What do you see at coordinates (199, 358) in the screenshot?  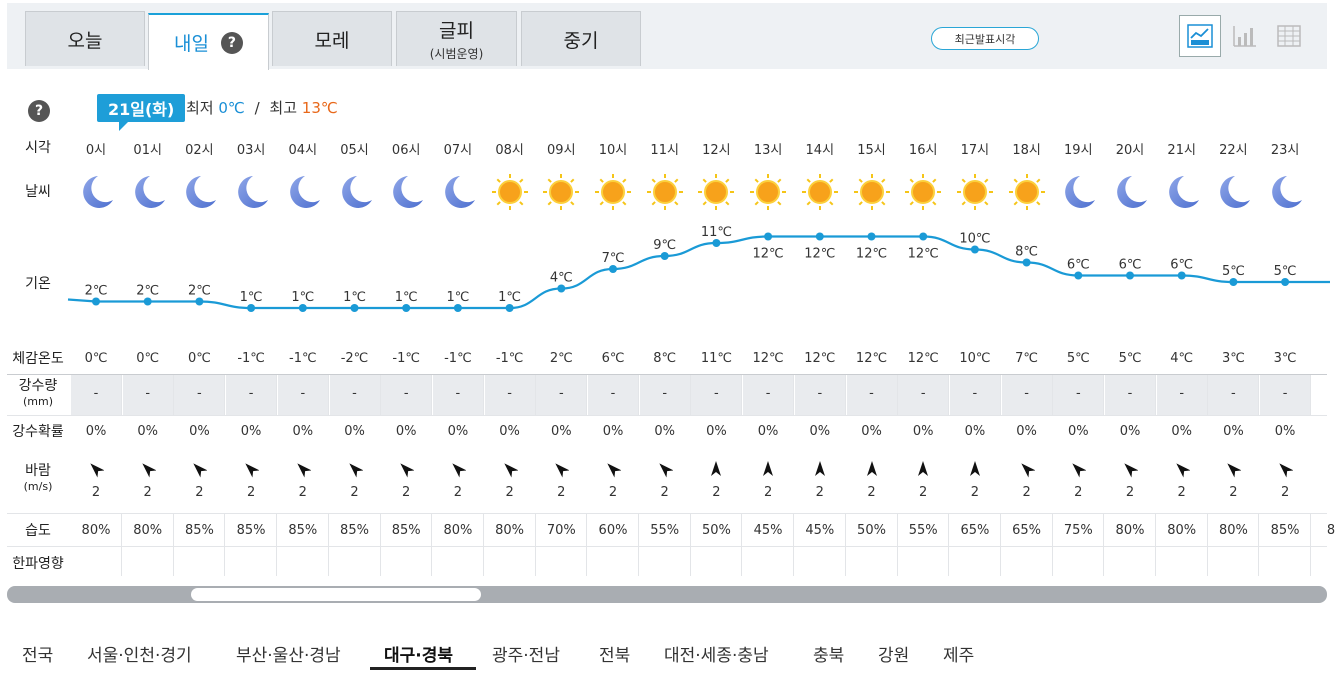 I see `feels-like-value: 0℃` at bounding box center [199, 358].